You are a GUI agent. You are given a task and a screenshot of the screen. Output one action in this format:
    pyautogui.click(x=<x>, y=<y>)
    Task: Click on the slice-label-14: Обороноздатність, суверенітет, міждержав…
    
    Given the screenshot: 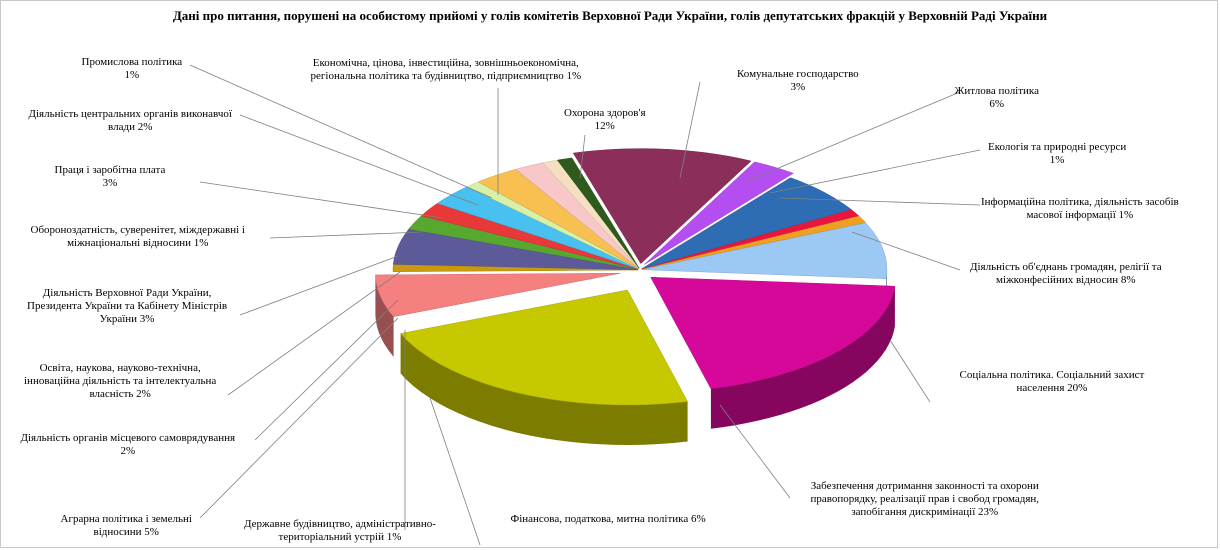 What is the action you would take?
    pyautogui.click(x=138, y=237)
    